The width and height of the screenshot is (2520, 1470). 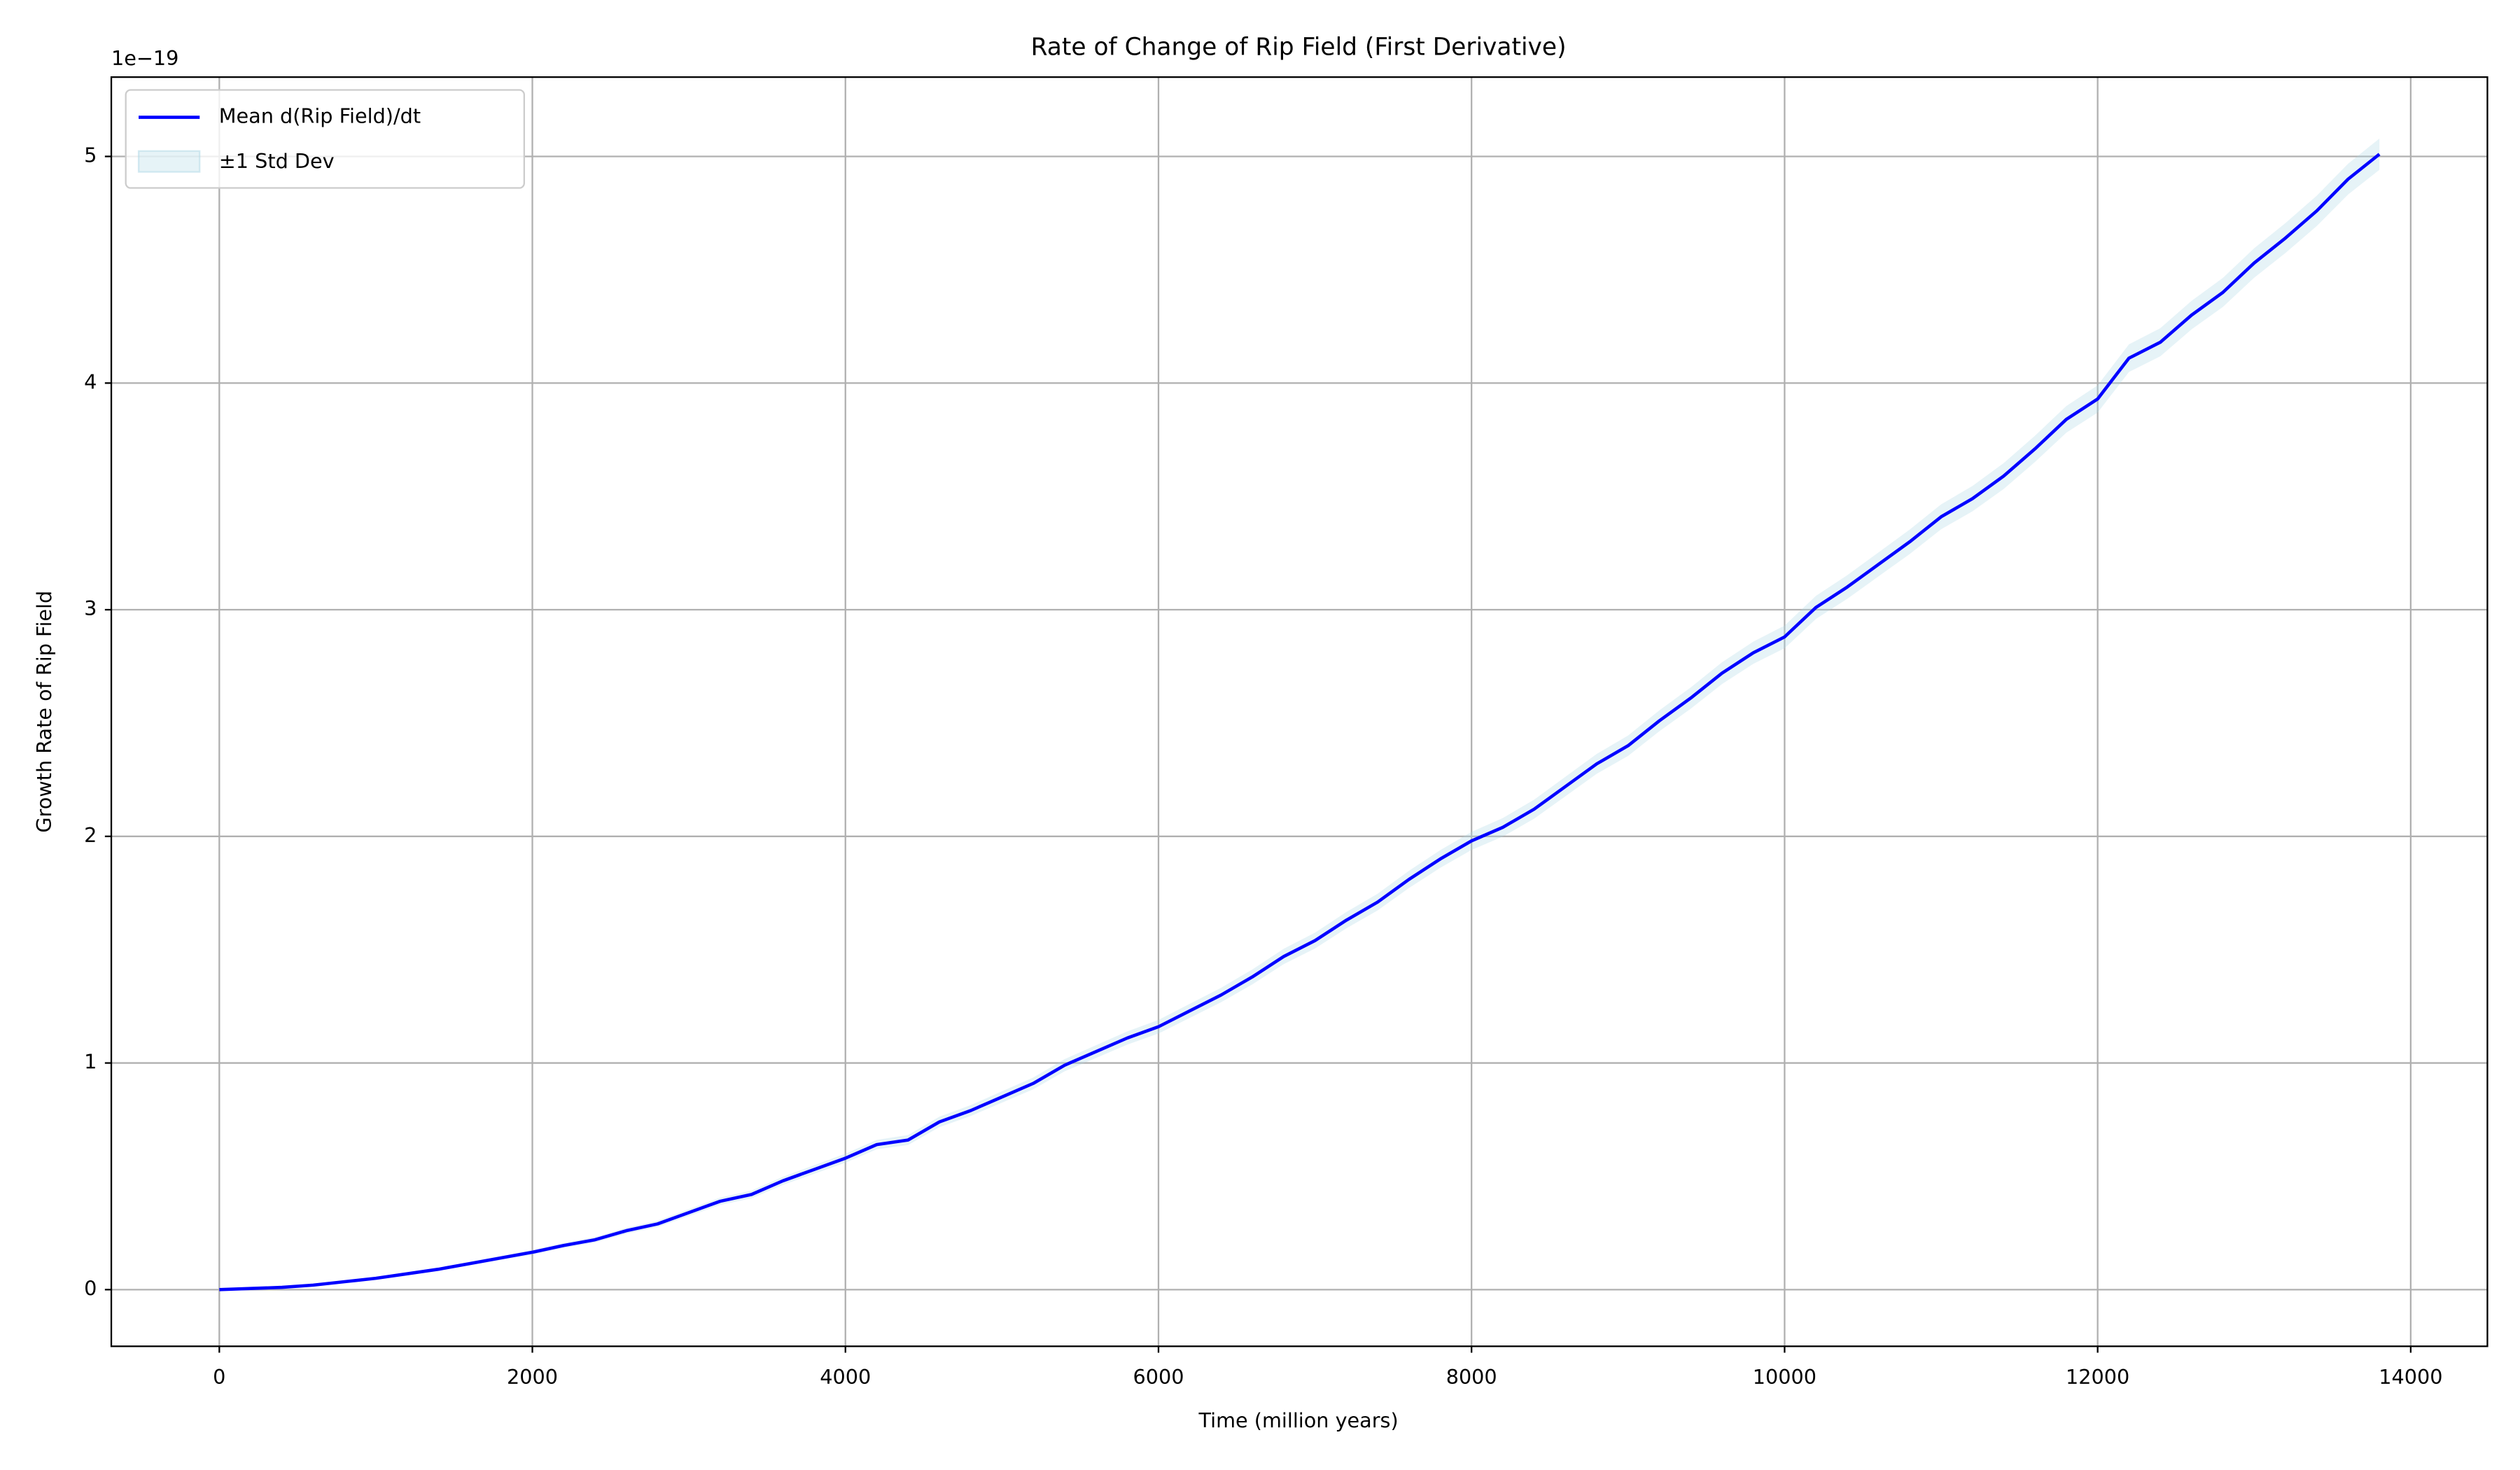 What do you see at coordinates (90, 608) in the screenshot?
I see `y-tick-label: 3` at bounding box center [90, 608].